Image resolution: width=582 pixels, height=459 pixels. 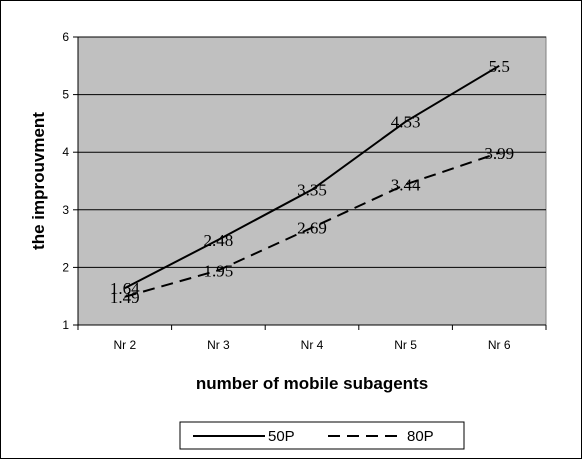 I want to click on legend-label-80p: 80P, so click(x=420, y=436).